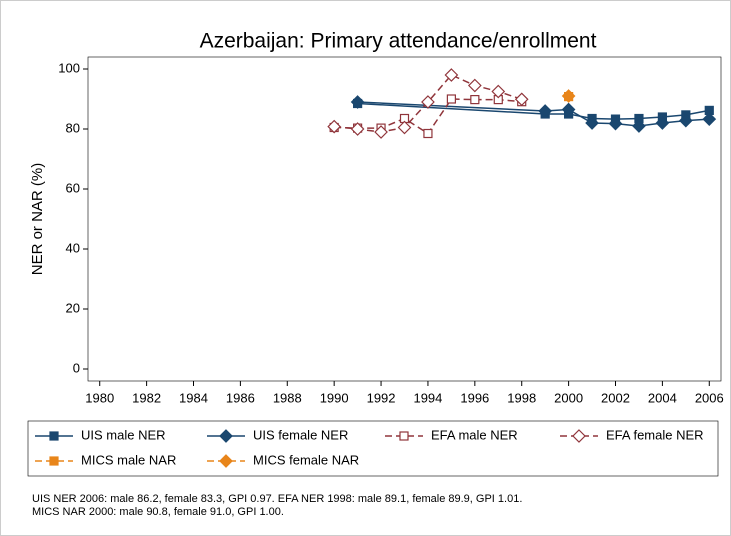 The height and width of the screenshot is (536, 731). What do you see at coordinates (521, 397) in the screenshot?
I see `x-tick-label: 1998` at bounding box center [521, 397].